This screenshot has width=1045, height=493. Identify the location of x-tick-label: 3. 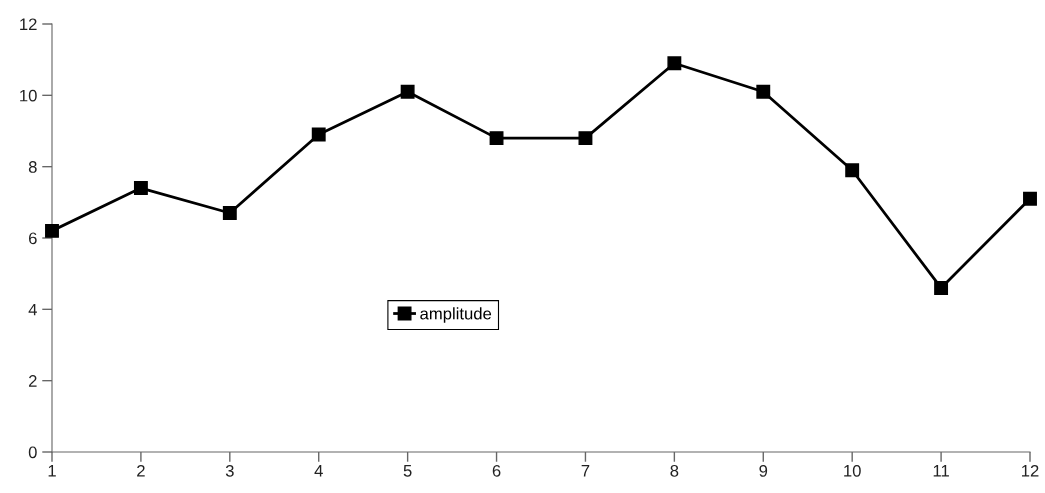
(229, 470).